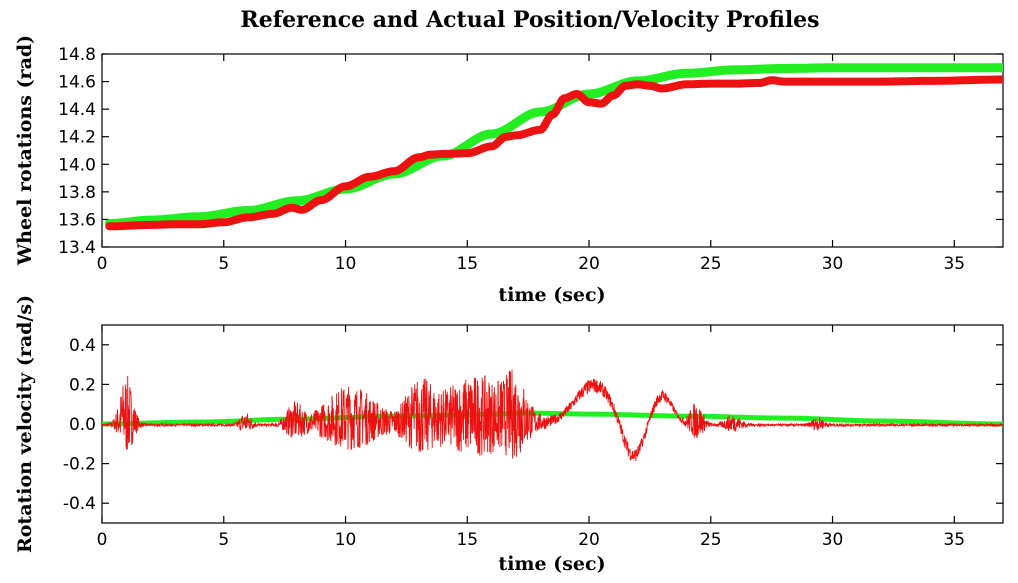 The height and width of the screenshot is (583, 1018). What do you see at coordinates (79, 504) in the screenshot?
I see `y-tick-label: -0.4` at bounding box center [79, 504].